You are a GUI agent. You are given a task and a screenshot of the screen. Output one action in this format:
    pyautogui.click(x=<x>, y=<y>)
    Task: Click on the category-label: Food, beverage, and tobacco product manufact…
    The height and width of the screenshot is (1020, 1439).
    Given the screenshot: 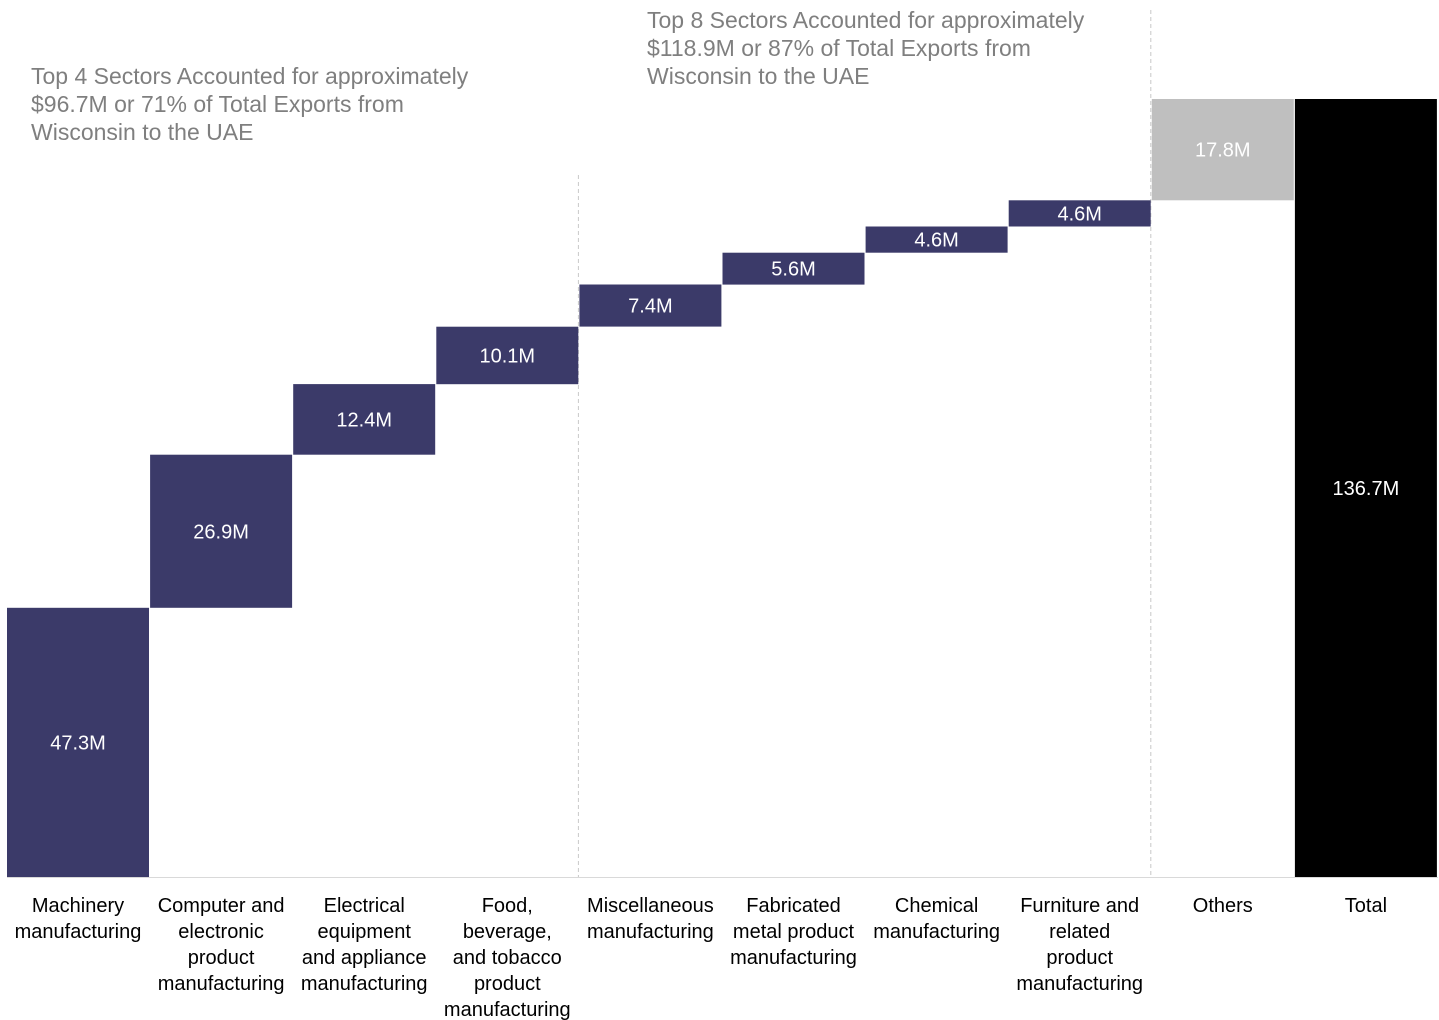 What is the action you would take?
    pyautogui.click(x=507, y=957)
    